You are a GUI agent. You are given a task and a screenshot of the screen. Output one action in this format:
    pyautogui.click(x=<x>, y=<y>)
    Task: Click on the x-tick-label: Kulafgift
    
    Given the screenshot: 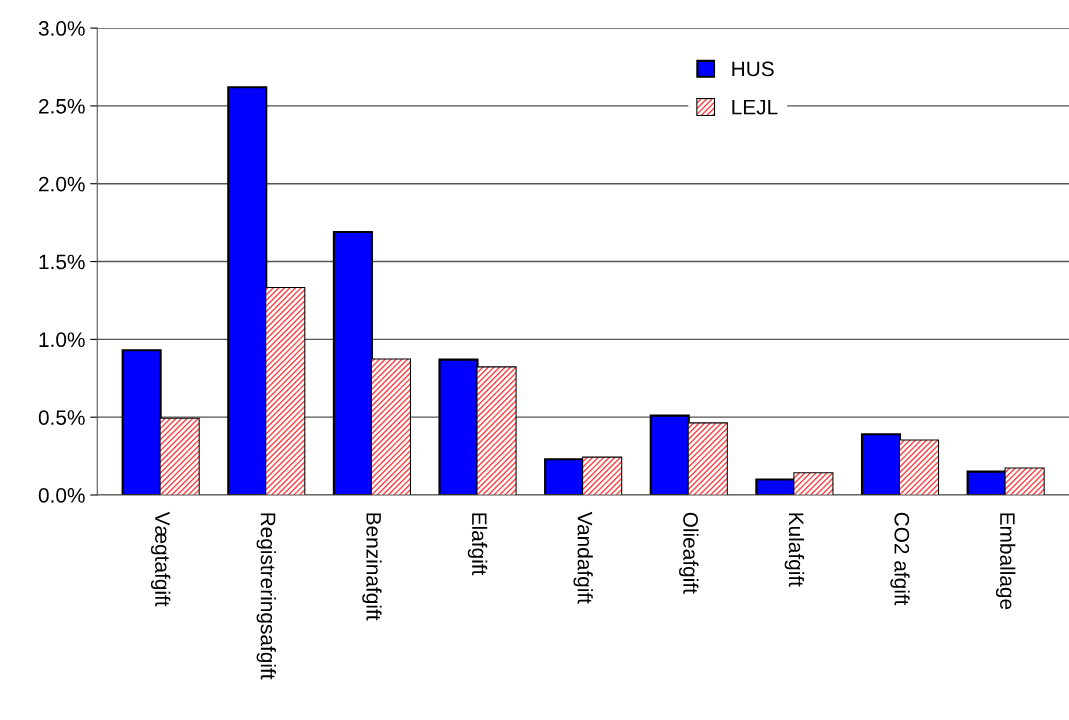 What is the action you would take?
    pyautogui.click(x=794, y=550)
    